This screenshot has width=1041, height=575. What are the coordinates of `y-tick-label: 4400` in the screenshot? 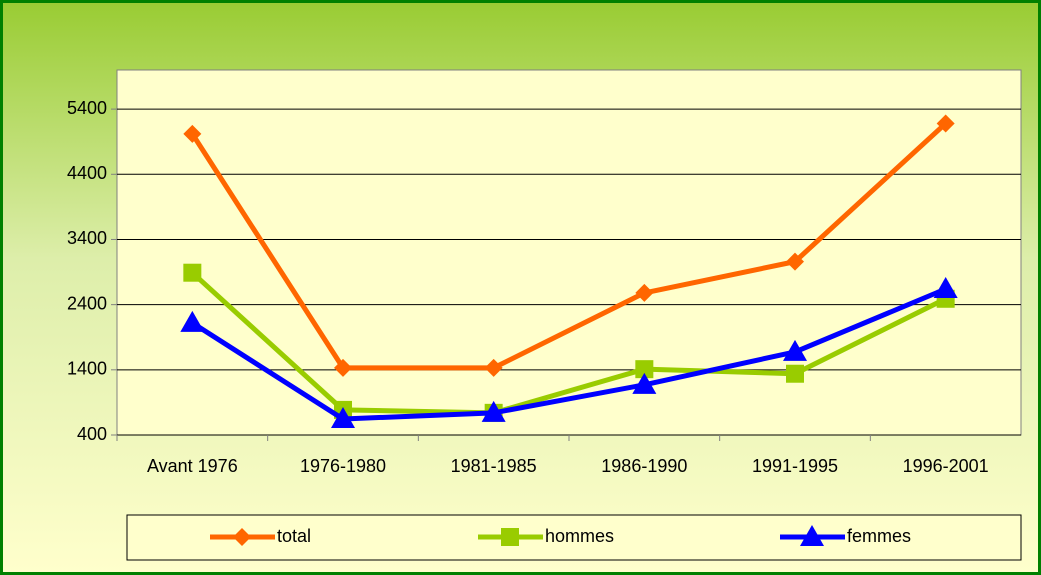 It's located at (87, 173).